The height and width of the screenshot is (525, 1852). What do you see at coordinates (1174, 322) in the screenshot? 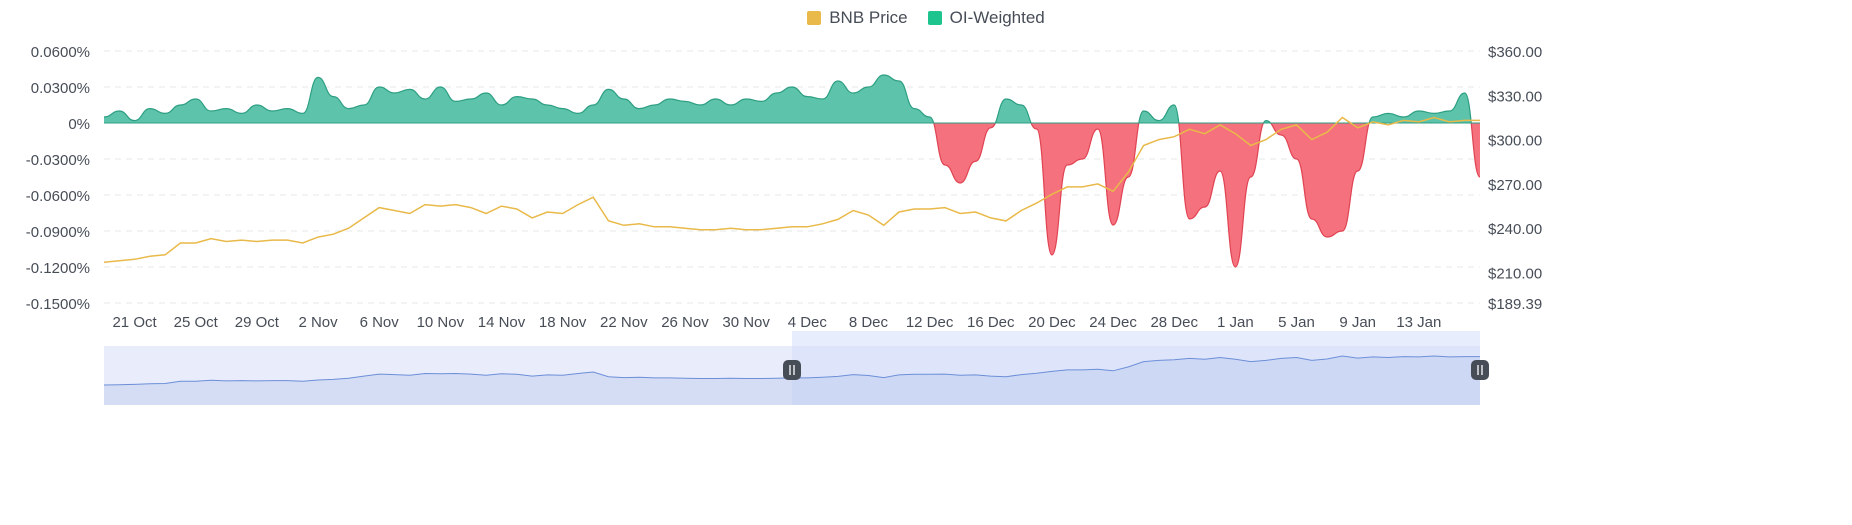
I see `x-axis-tick-label: 28 Dec` at bounding box center [1174, 322].